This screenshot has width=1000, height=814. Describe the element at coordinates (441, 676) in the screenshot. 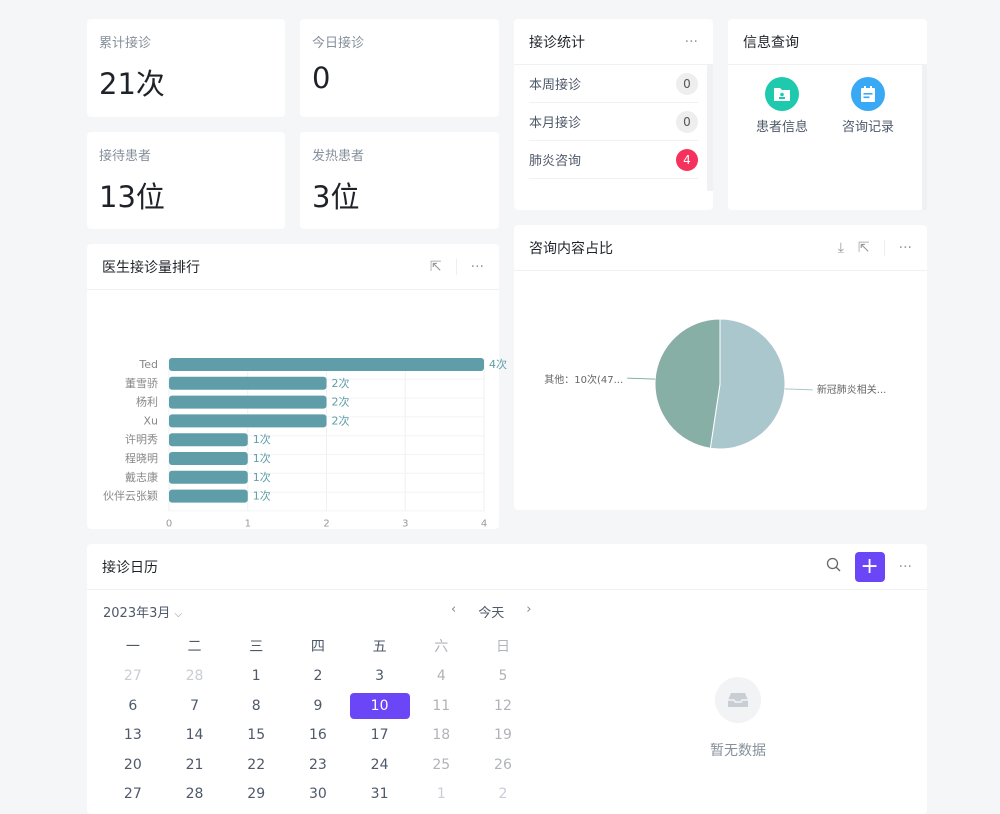

I see `calendar-day: 4` at that location.